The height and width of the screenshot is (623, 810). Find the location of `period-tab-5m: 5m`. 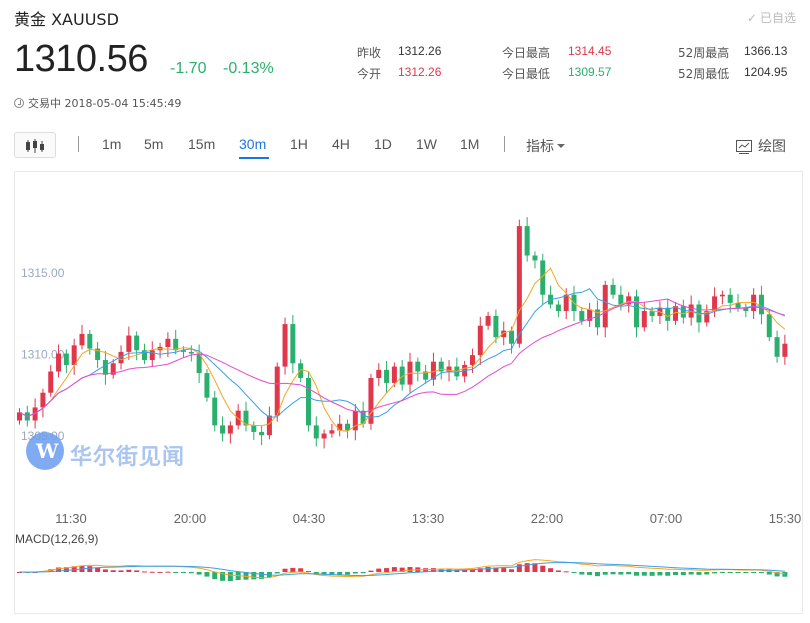

period-tab-5m: 5m is located at coordinates (154, 144).